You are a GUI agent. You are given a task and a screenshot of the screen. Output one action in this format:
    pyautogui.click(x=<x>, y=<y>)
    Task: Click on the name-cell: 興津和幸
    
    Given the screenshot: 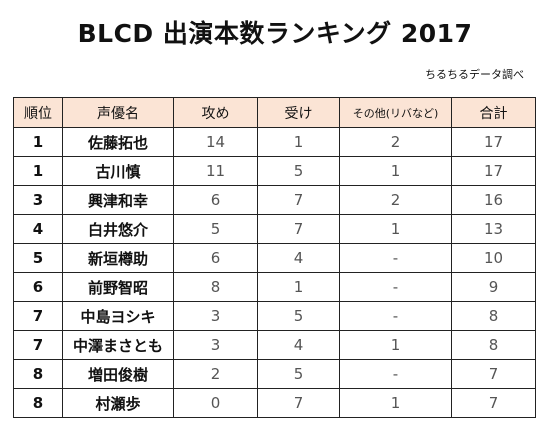 What is the action you would take?
    pyautogui.click(x=118, y=200)
    